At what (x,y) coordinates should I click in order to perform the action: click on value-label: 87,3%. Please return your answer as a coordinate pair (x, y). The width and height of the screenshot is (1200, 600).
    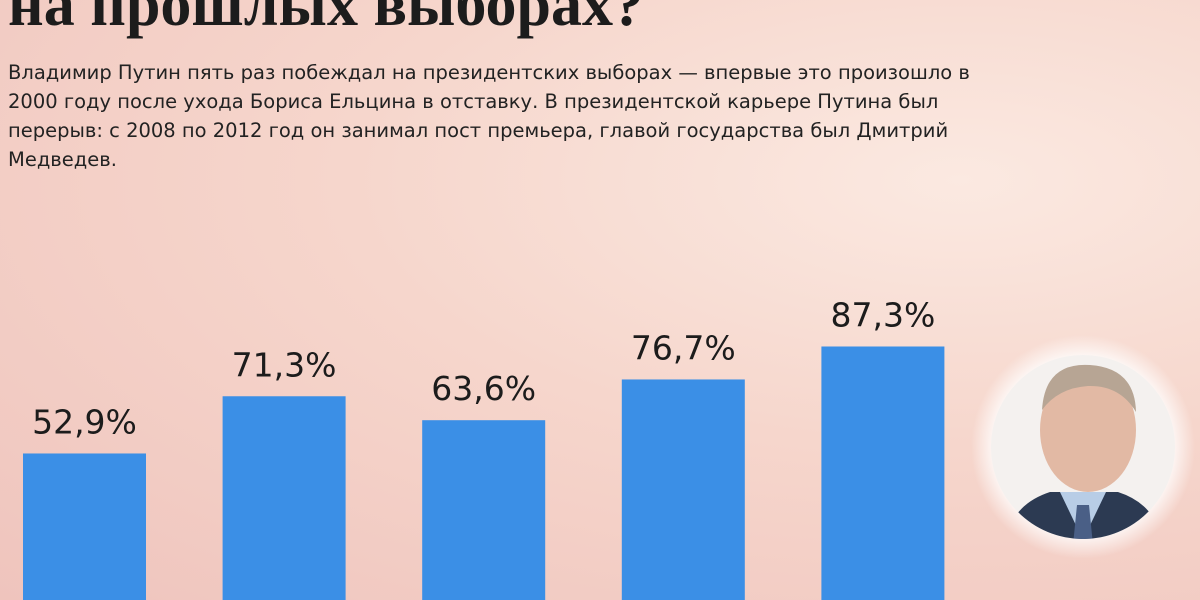
    Looking at the image, I should click on (882, 314).